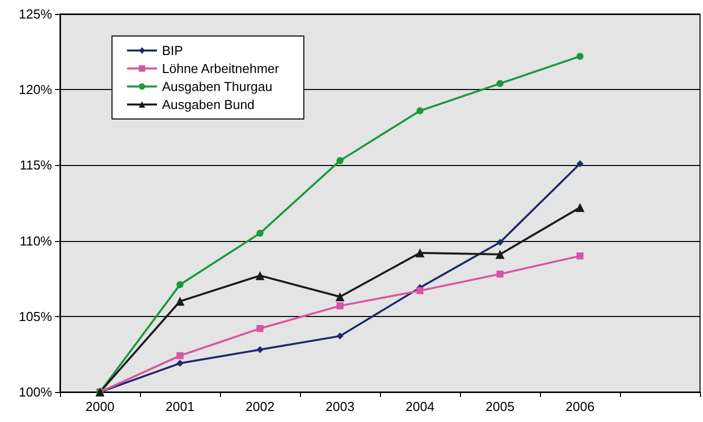  What do you see at coordinates (100, 406) in the screenshot?
I see `x-tick-label: 2000` at bounding box center [100, 406].